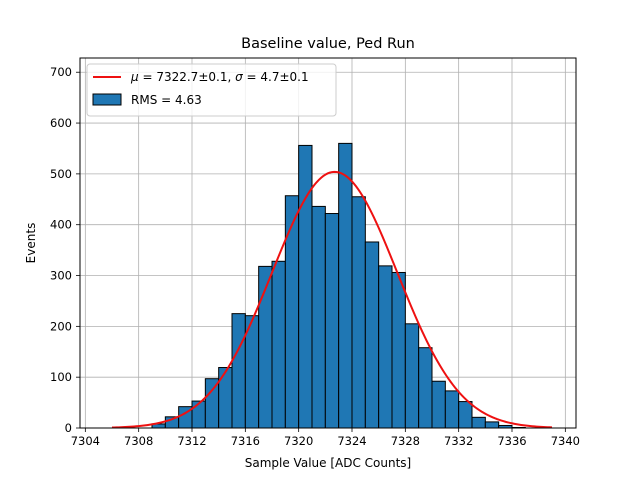  Describe the element at coordinates (298, 441) in the screenshot. I see `x-tick-label: 7320` at that location.